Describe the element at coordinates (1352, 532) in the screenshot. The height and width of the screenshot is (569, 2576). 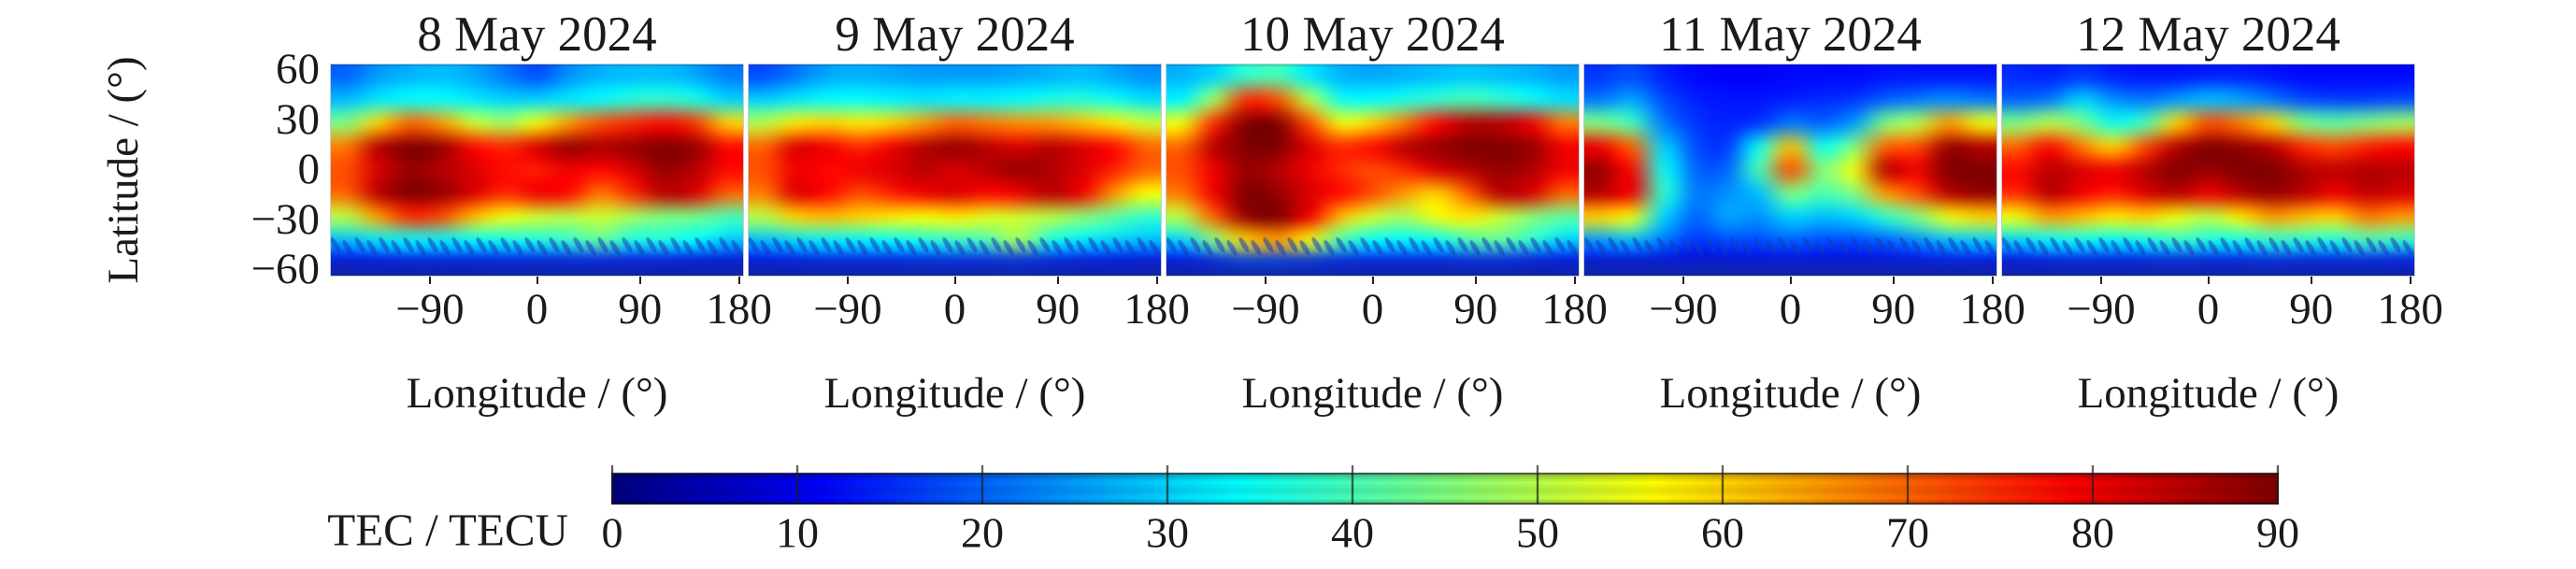
I see `colorbar-tick-label: 40` at that location.